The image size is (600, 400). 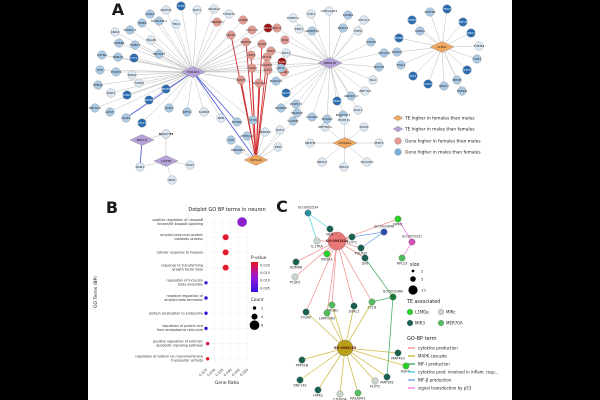 I want to click on gene-node-label: SYN2, so click(x=169, y=108).